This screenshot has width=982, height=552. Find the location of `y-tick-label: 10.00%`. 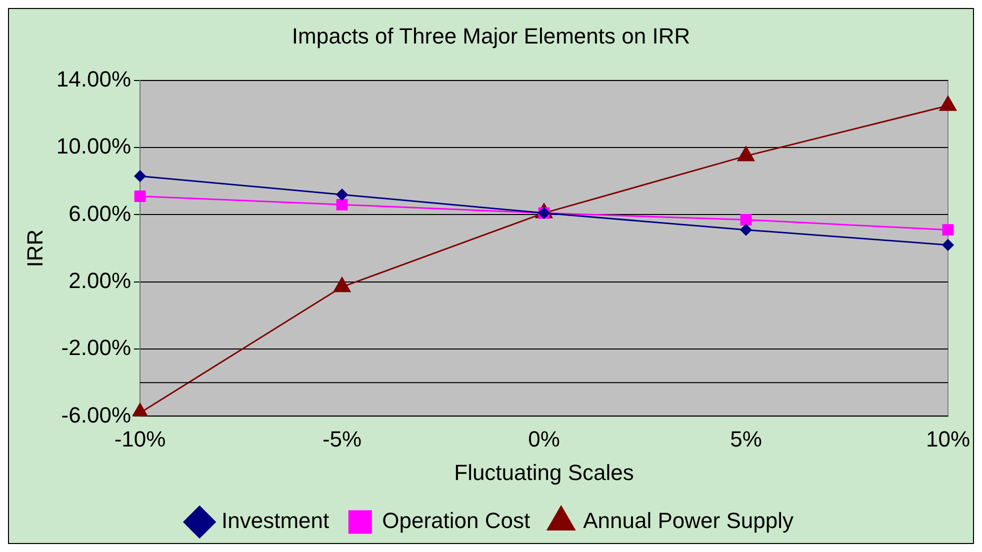

y-tick-label: 10.00% is located at coordinates (94, 146).